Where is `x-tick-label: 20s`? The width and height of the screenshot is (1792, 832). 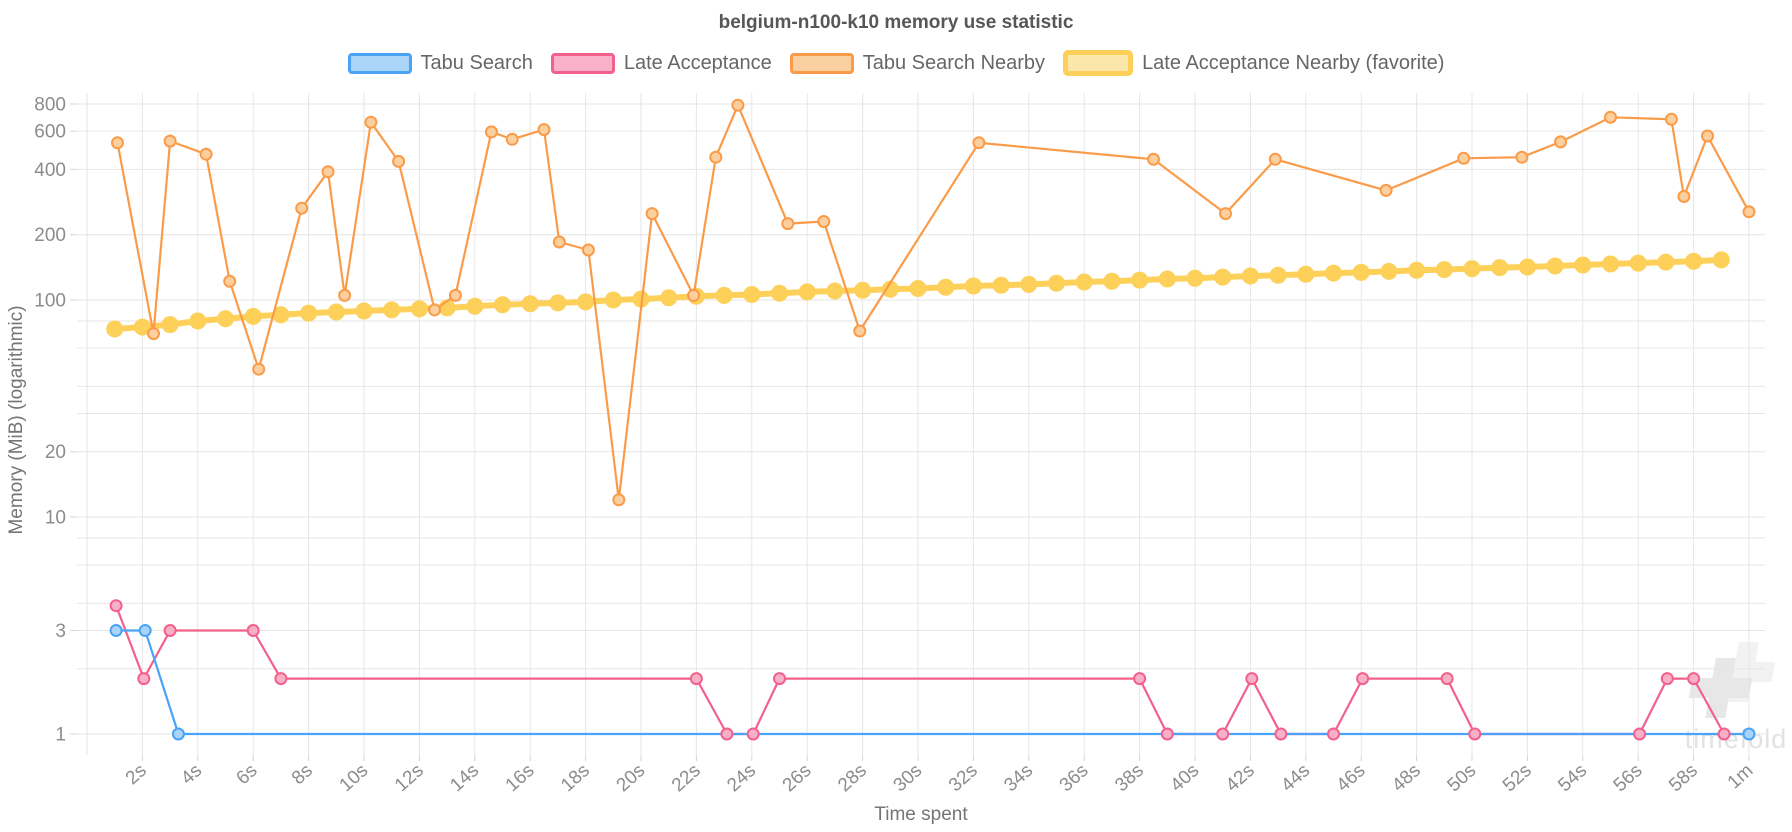
x-tick-label: 20s is located at coordinates (631, 778).